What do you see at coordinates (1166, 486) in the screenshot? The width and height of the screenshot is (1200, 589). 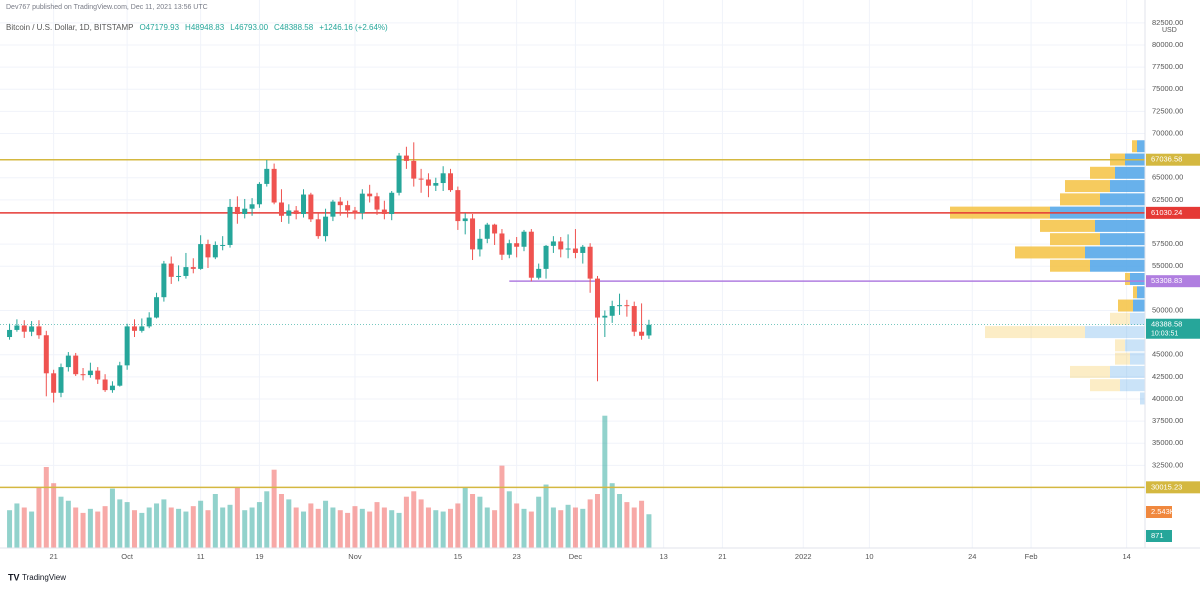 I see `price-badge-label: 30015.23` at bounding box center [1166, 486].